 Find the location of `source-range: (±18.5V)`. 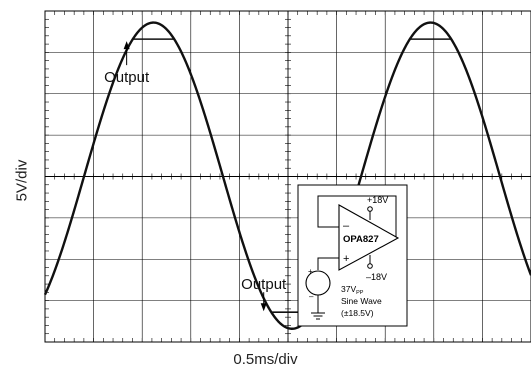

source-range: (±18.5V) is located at coordinates (357, 313).